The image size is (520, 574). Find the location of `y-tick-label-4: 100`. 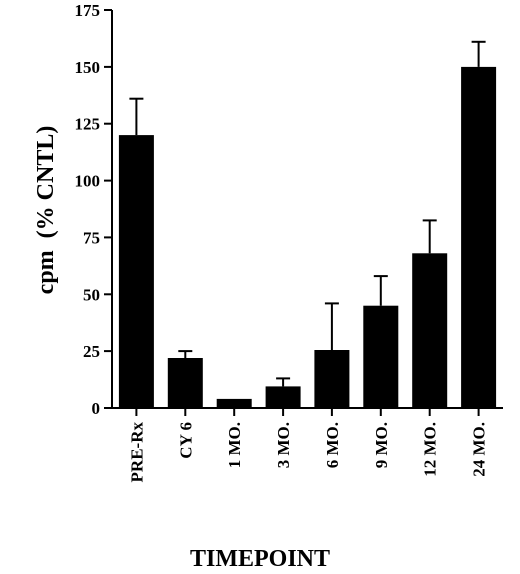

y-tick-label-4: 100 is located at coordinates (88, 181).